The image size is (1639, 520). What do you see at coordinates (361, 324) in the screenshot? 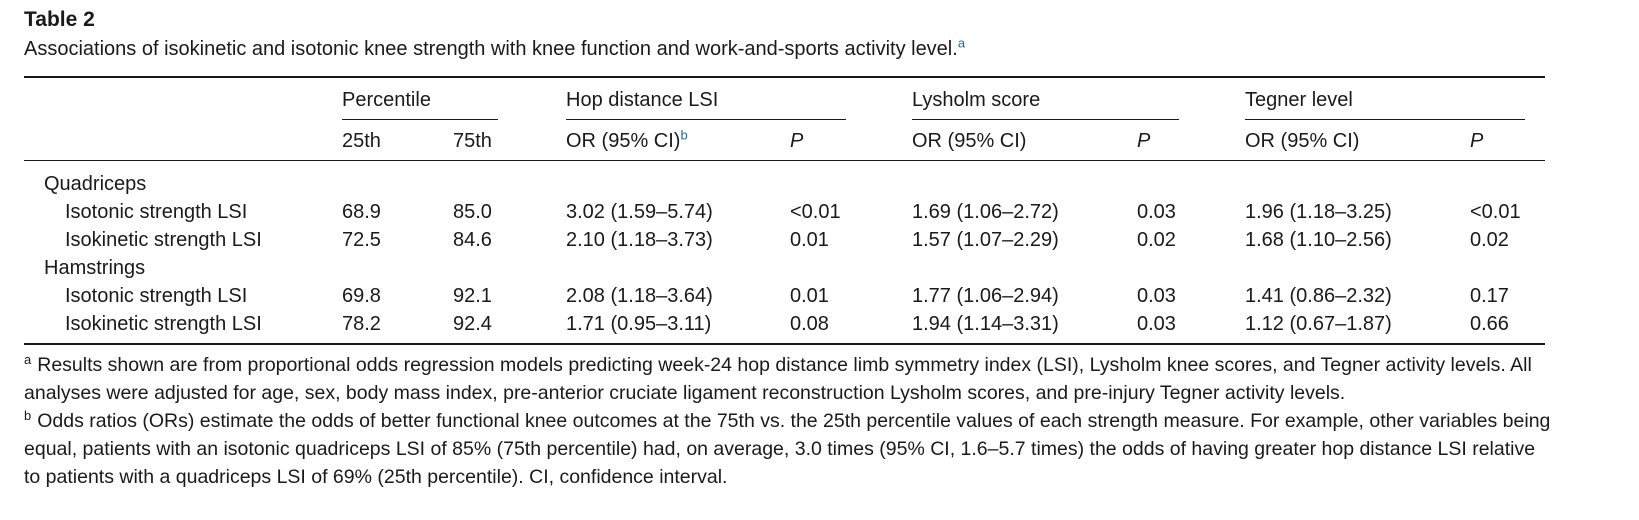
I see `cell-25th: 78.2` at bounding box center [361, 324].